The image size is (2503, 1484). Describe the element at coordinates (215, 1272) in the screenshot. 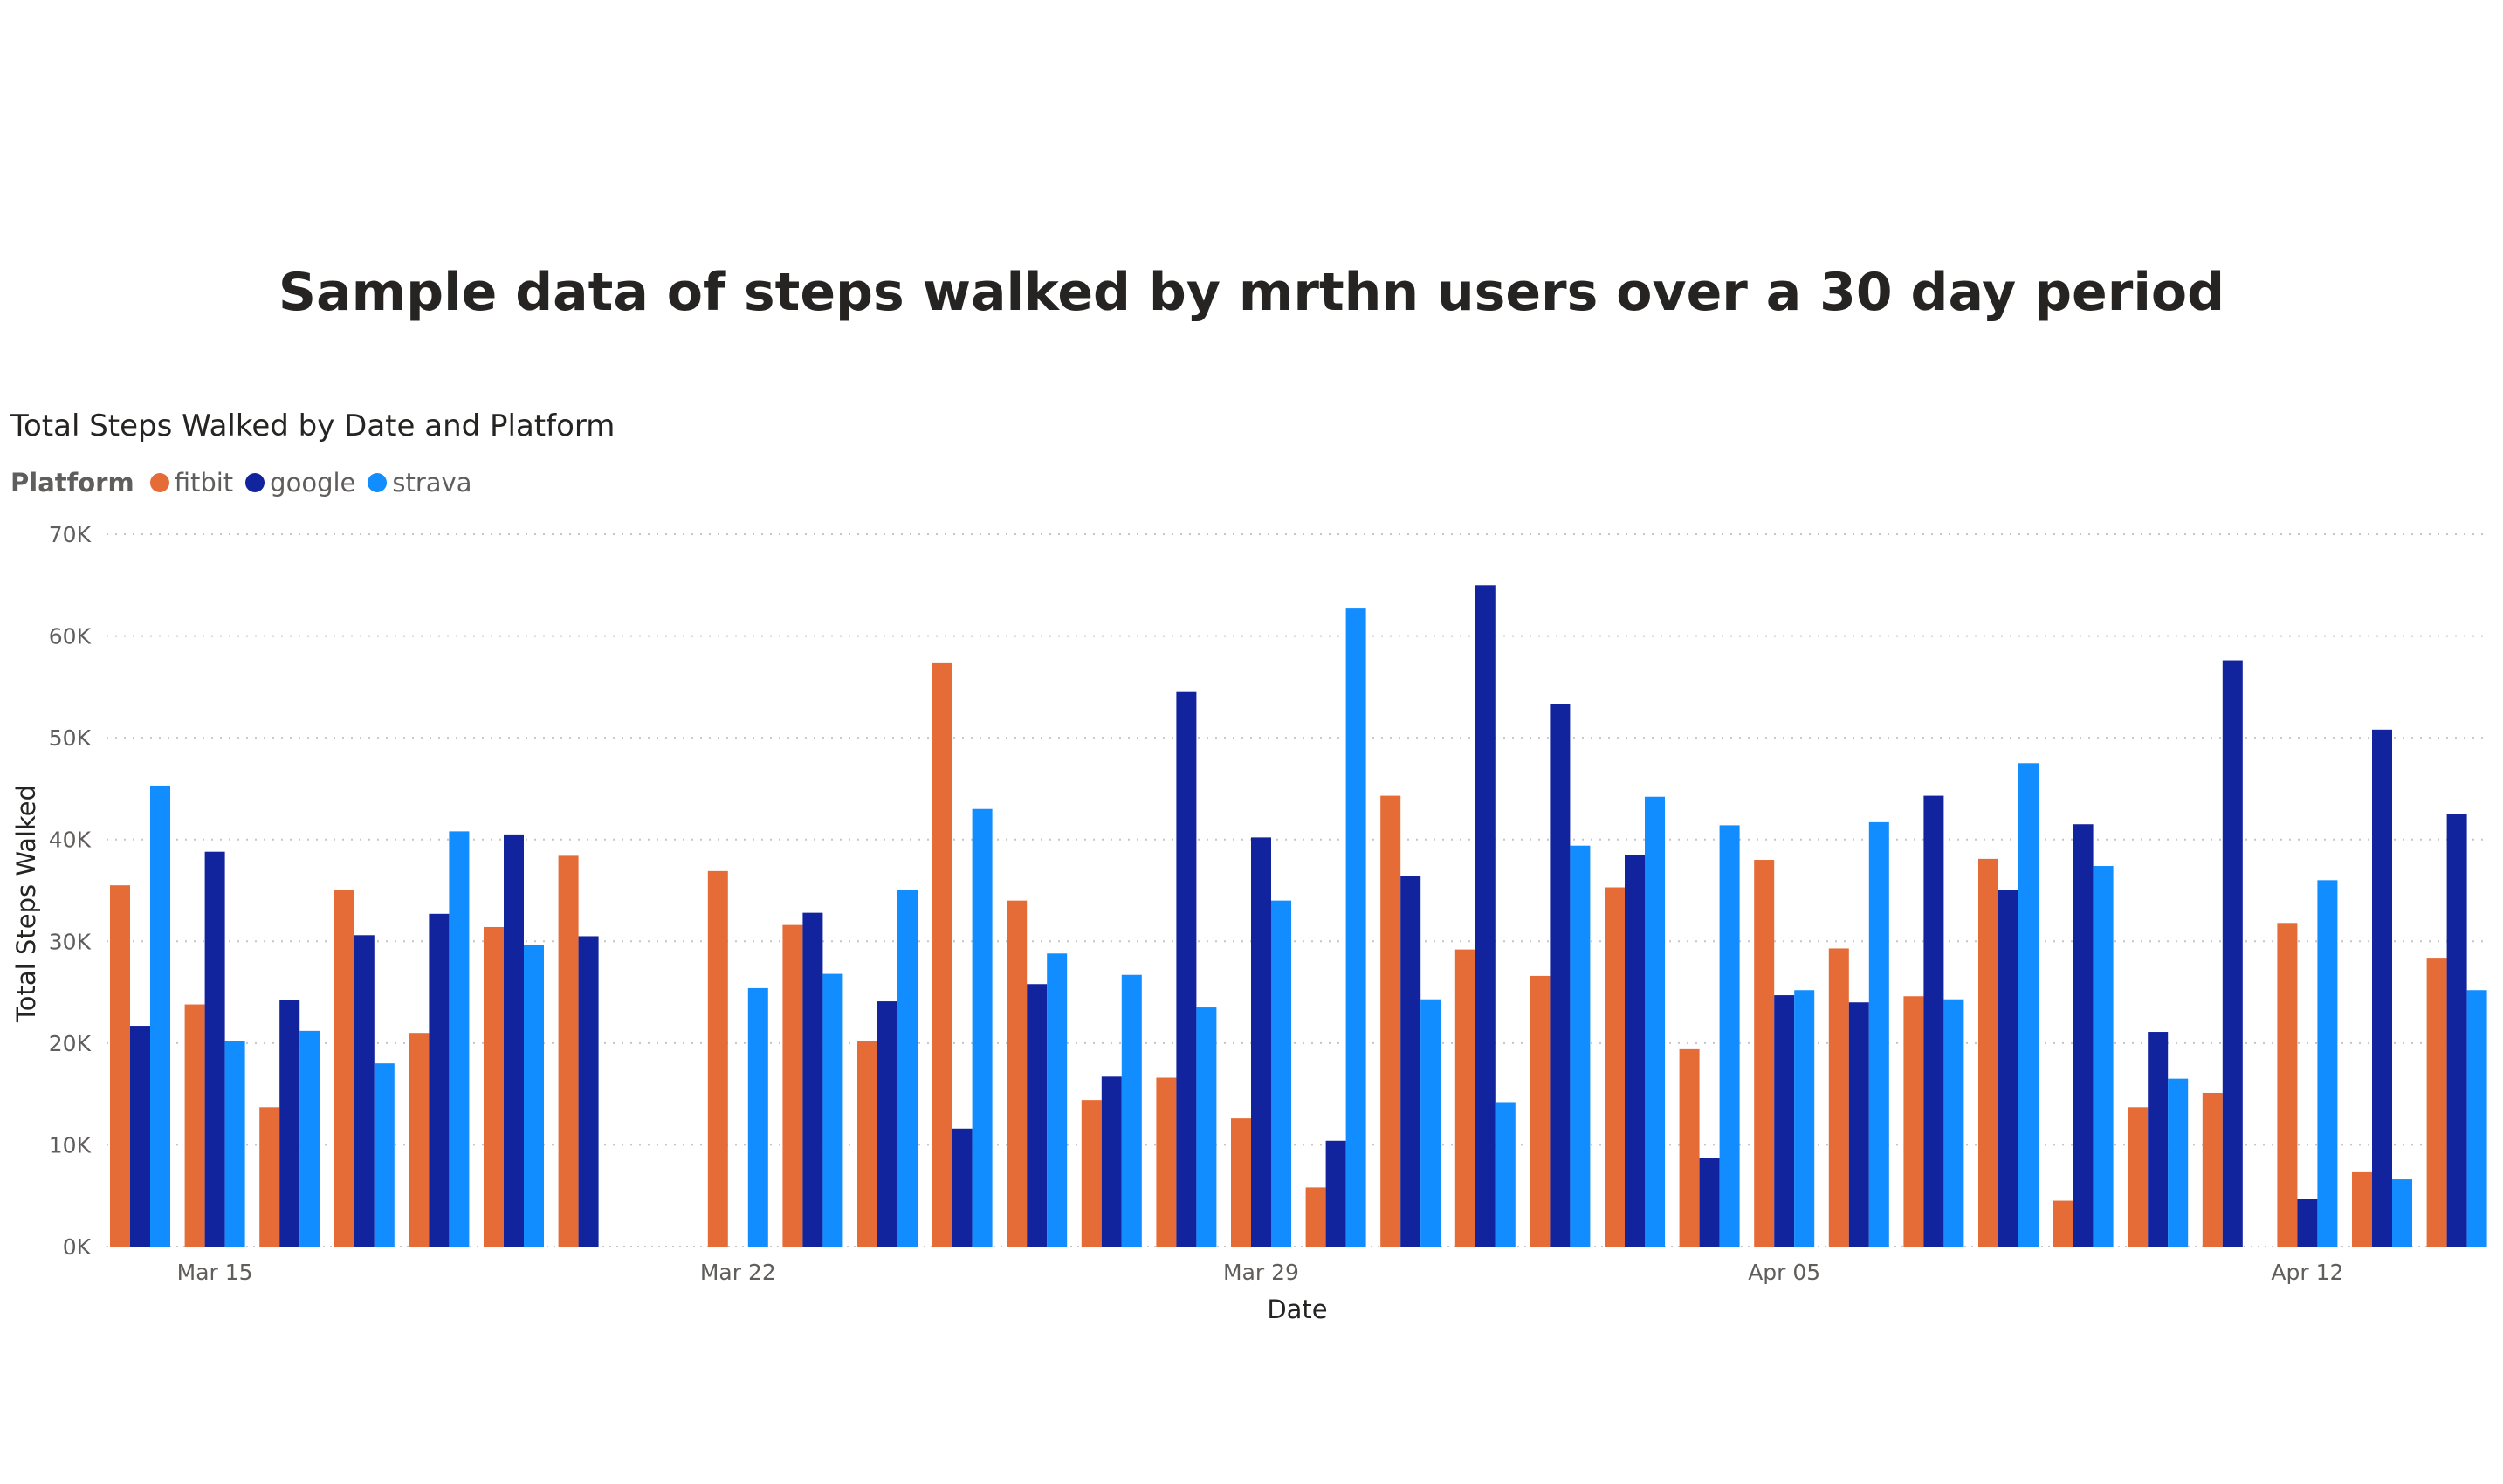

I see `x-tick-label: Mar 15` at that location.